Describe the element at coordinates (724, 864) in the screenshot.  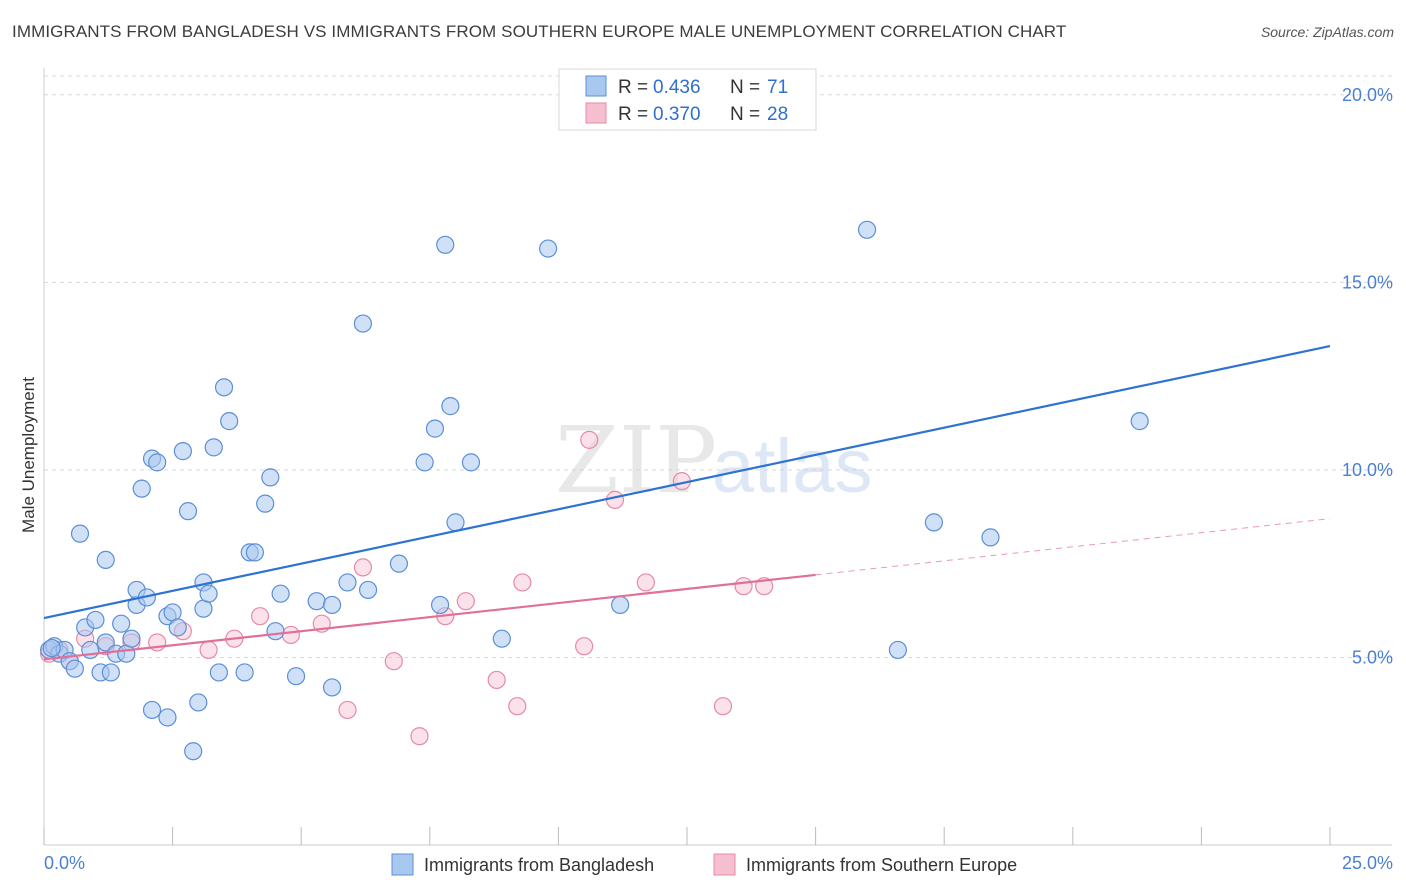
I see `bottom-legend-swatch-pink` at that location.